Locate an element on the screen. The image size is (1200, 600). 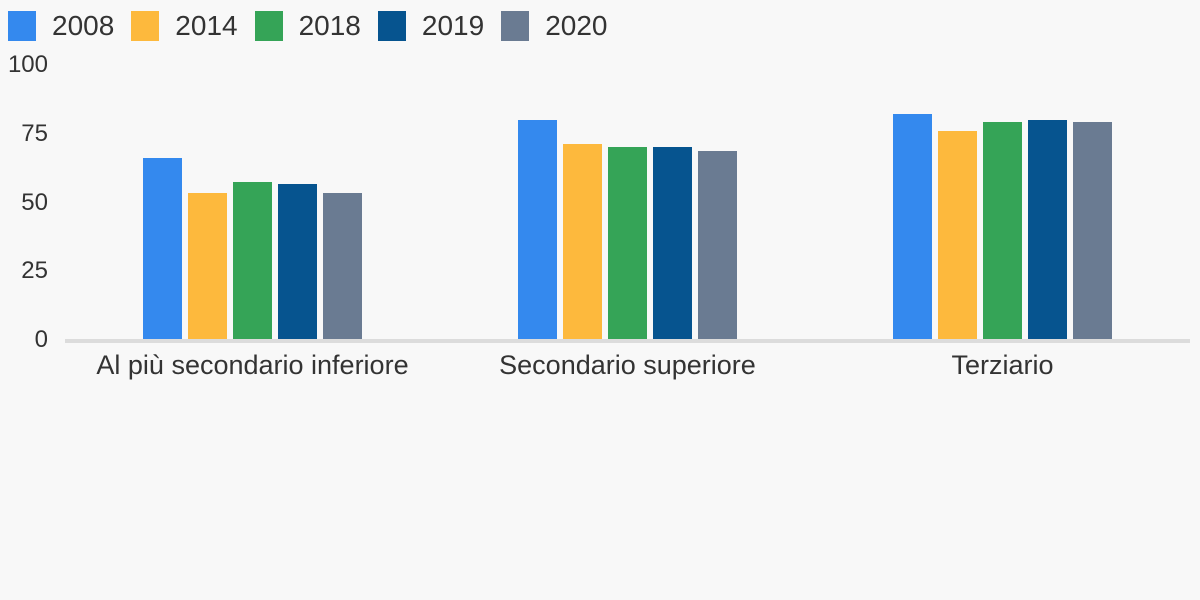
legend-item: 2014 is located at coordinates (184, 26).